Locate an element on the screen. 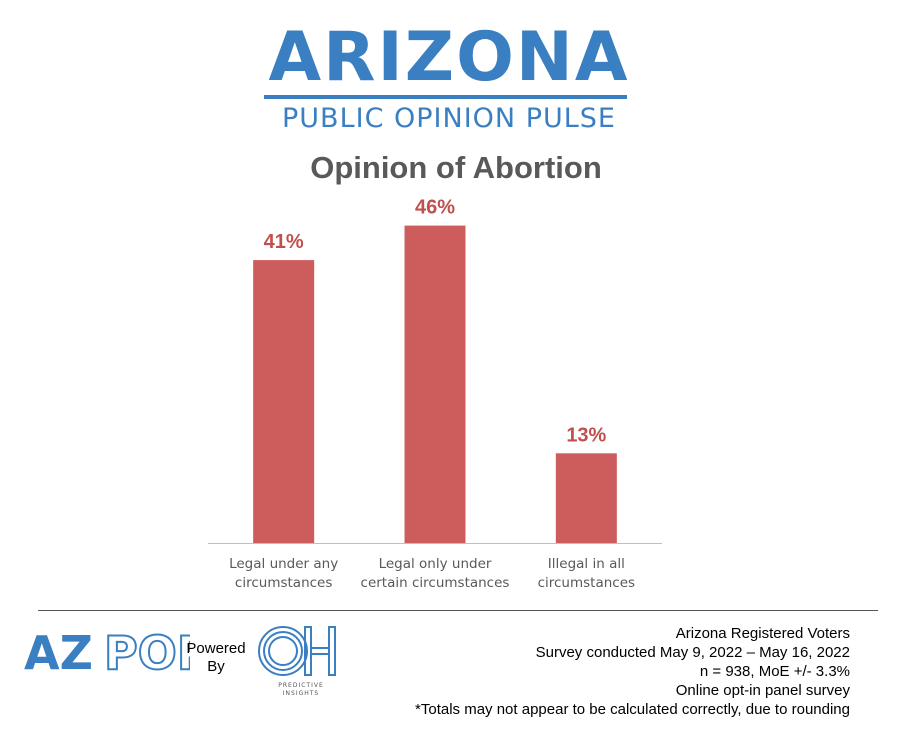 Image resolution: width=898 pixels, height=738 pixels. data-label-2: 46% is located at coordinates (435, 208).